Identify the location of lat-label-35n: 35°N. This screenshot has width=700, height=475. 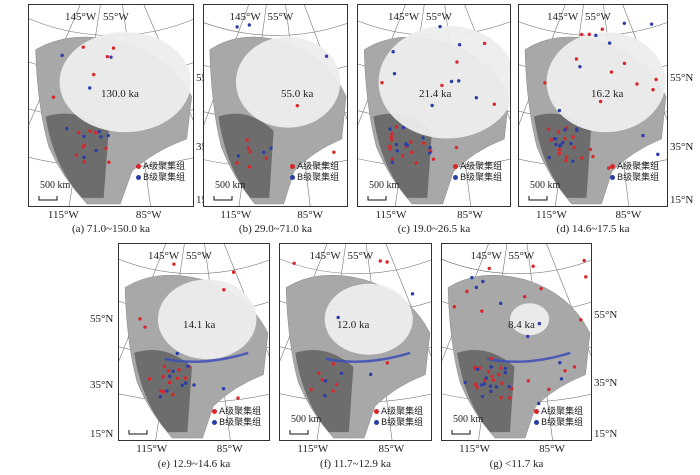
(682, 147).